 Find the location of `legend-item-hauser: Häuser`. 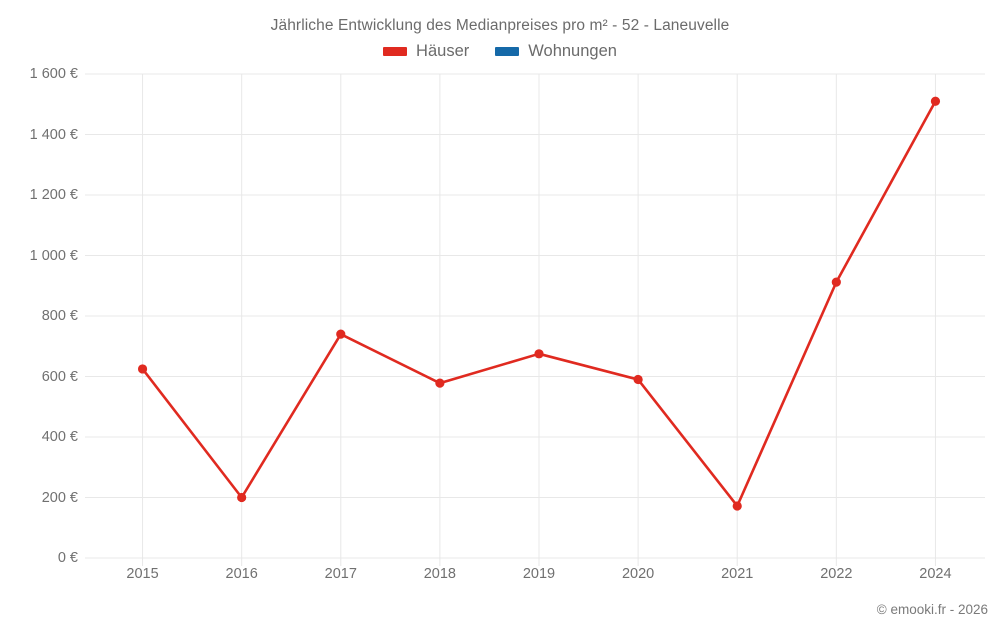

legend-item-hauser: Häuser is located at coordinates (426, 51).